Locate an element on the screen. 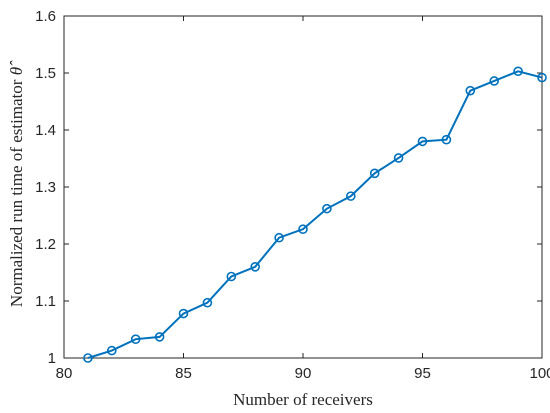 This screenshot has height=413, width=550. y-tick-label: 1.1 is located at coordinates (45, 301).